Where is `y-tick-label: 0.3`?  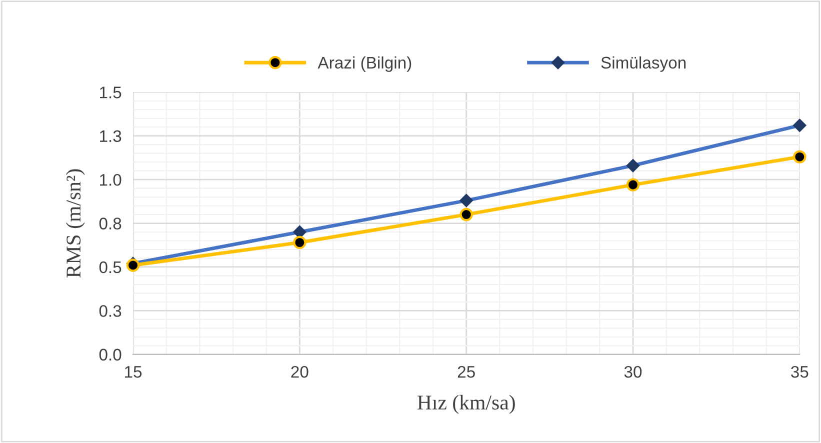
y-tick-label: 0.3 is located at coordinates (110, 311).